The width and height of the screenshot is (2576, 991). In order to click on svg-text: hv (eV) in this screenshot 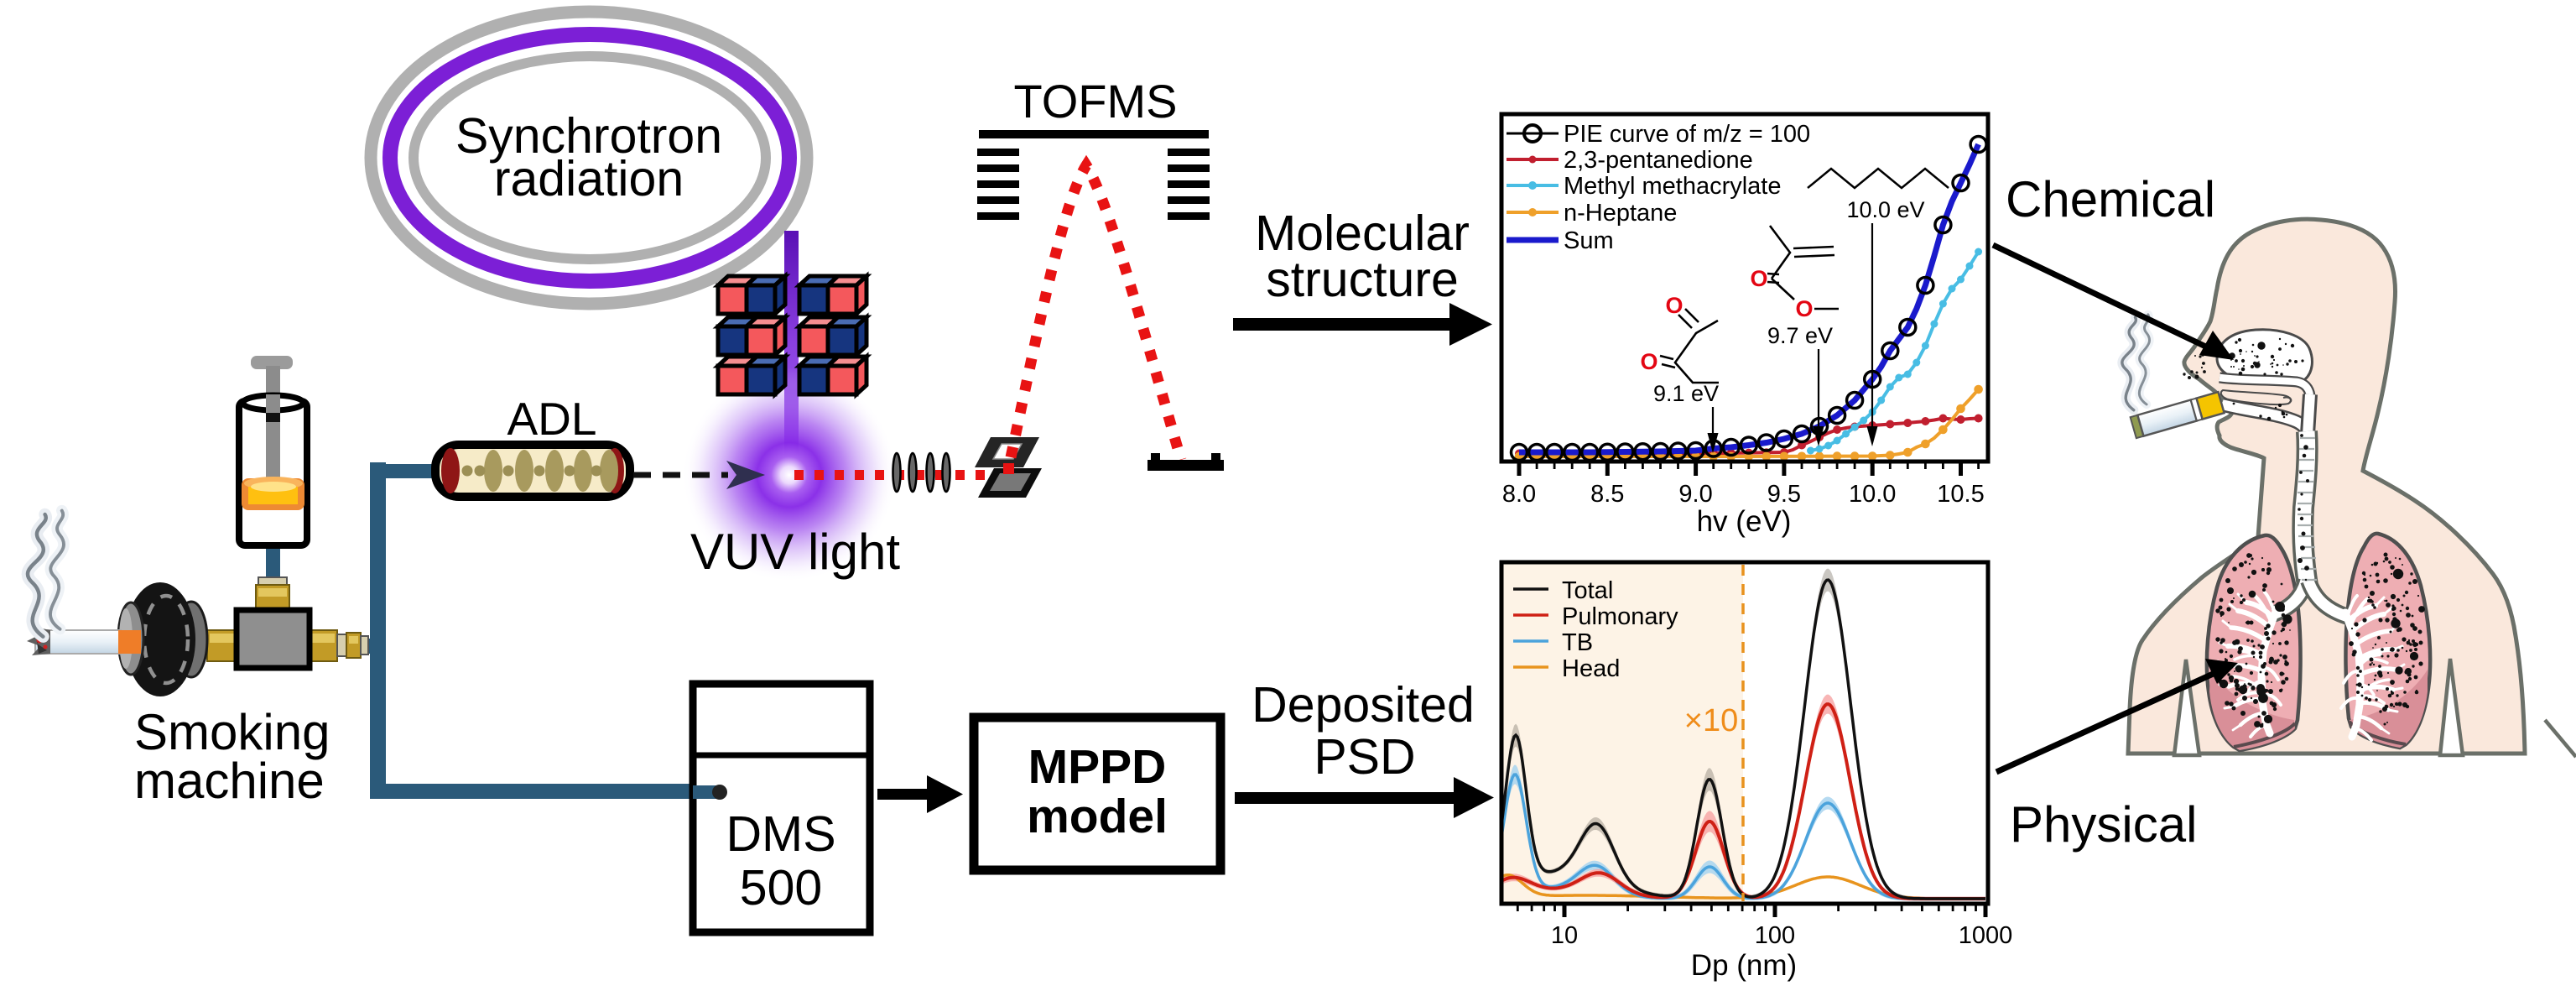, I will do `click(1744, 521)`.